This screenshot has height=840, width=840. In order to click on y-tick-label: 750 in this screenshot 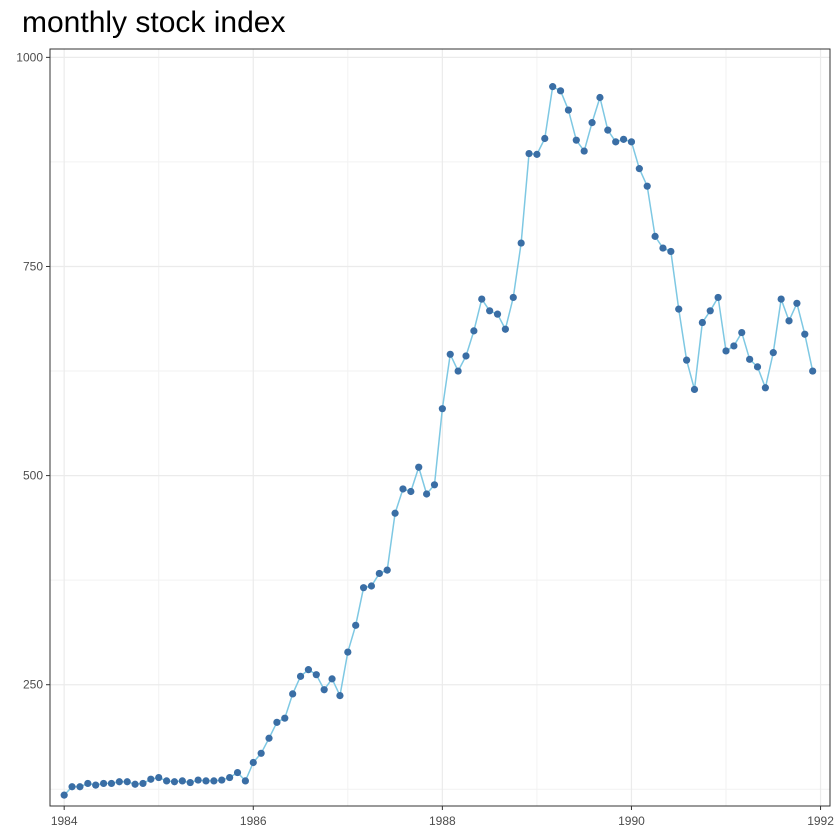, I will do `click(33, 266)`.